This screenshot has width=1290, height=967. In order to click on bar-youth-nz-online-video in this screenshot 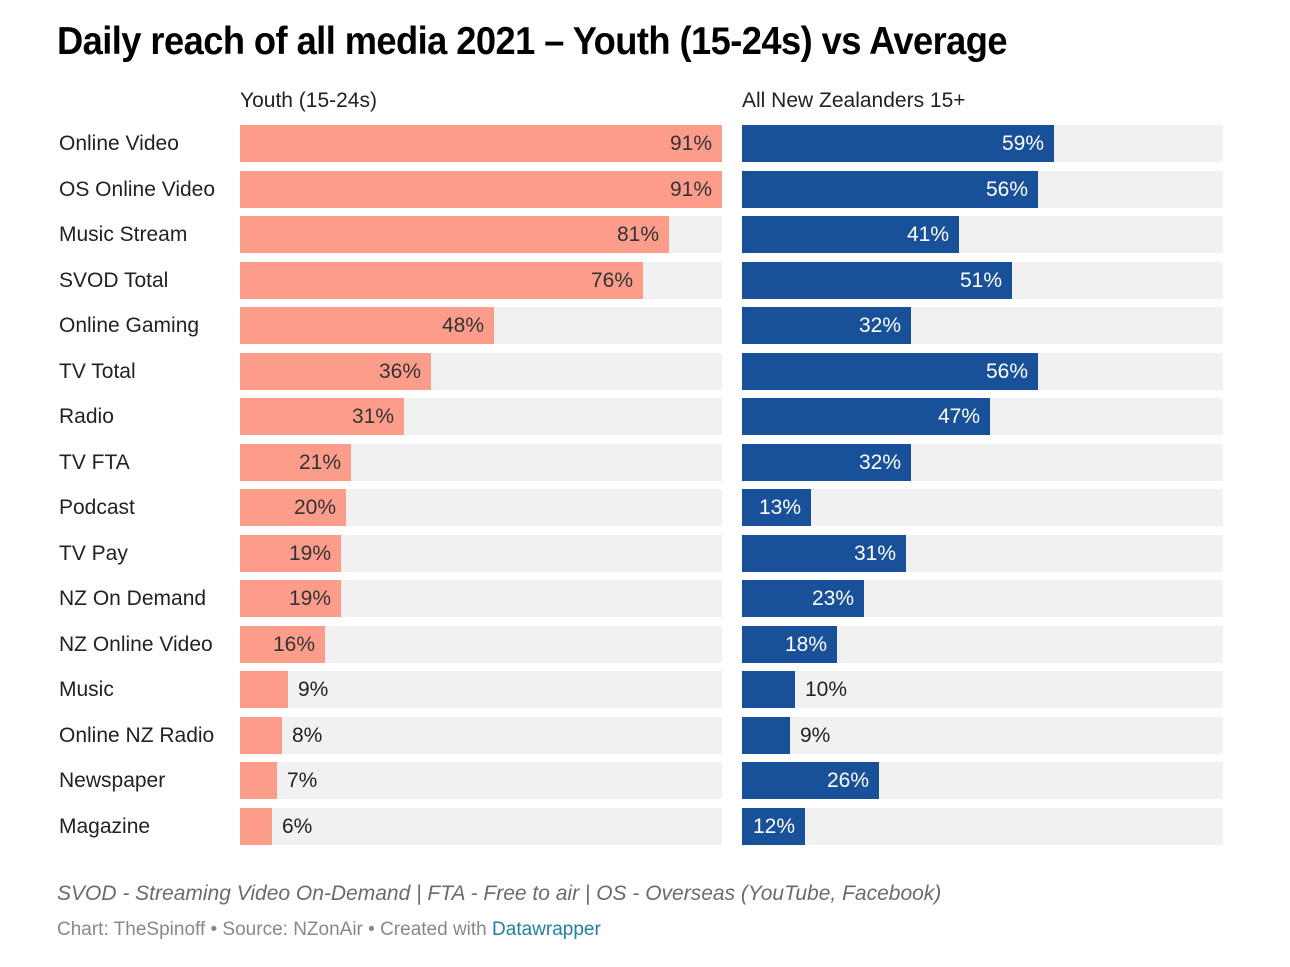, I will do `click(282, 644)`.